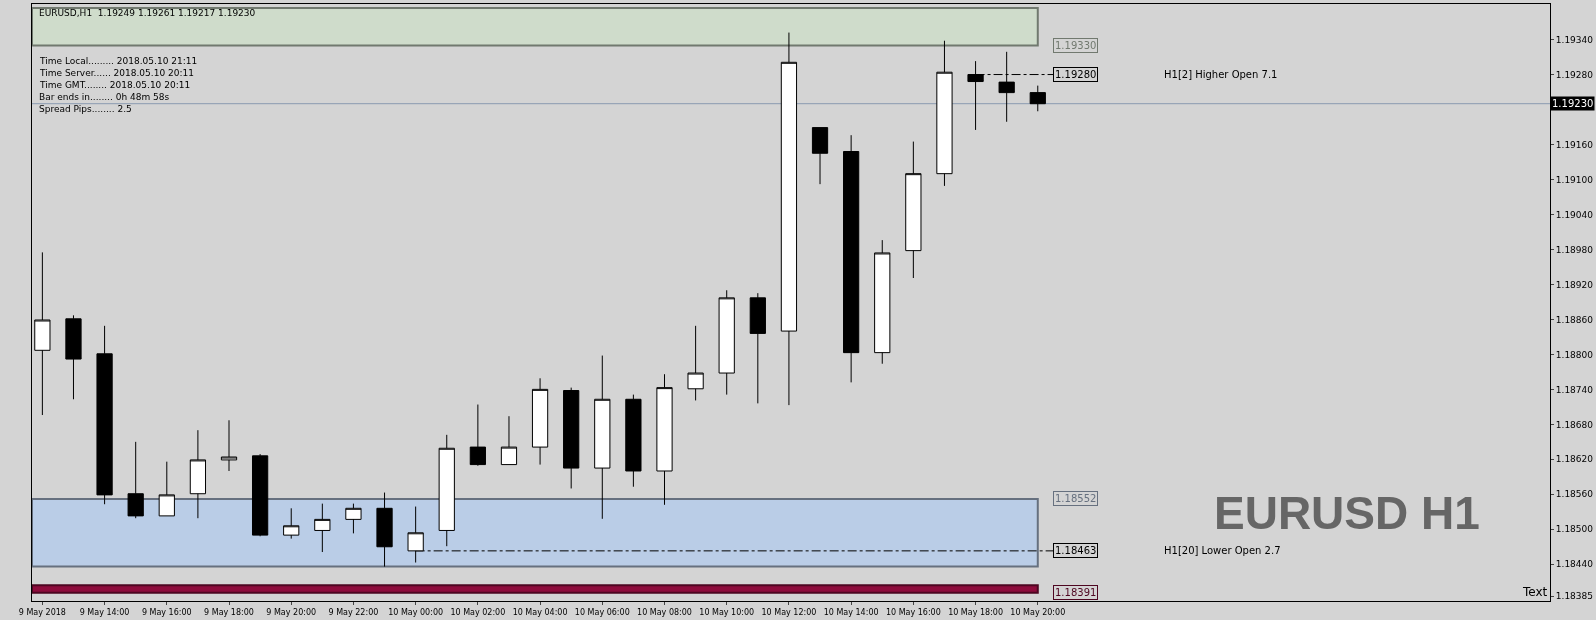  Describe the element at coordinates (1574, 74) in the screenshot. I see `y-tick-label: 1.19280` at that location.